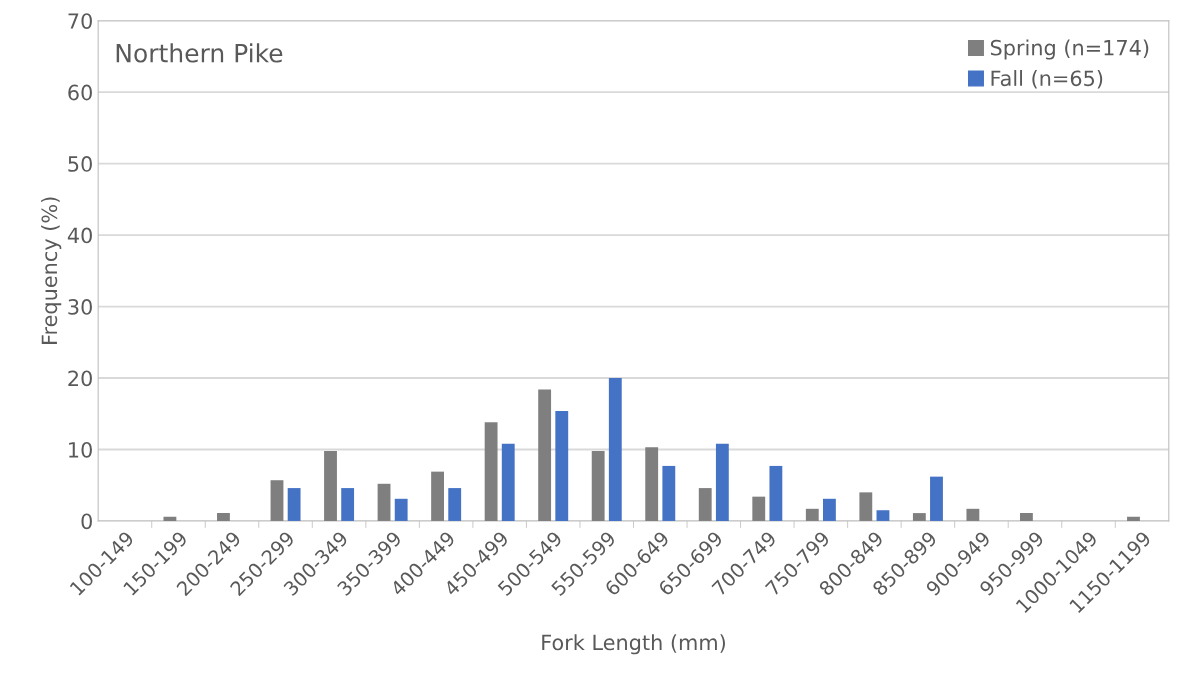  I want to click on legend-label: Spring (n=174), so click(1069, 49).